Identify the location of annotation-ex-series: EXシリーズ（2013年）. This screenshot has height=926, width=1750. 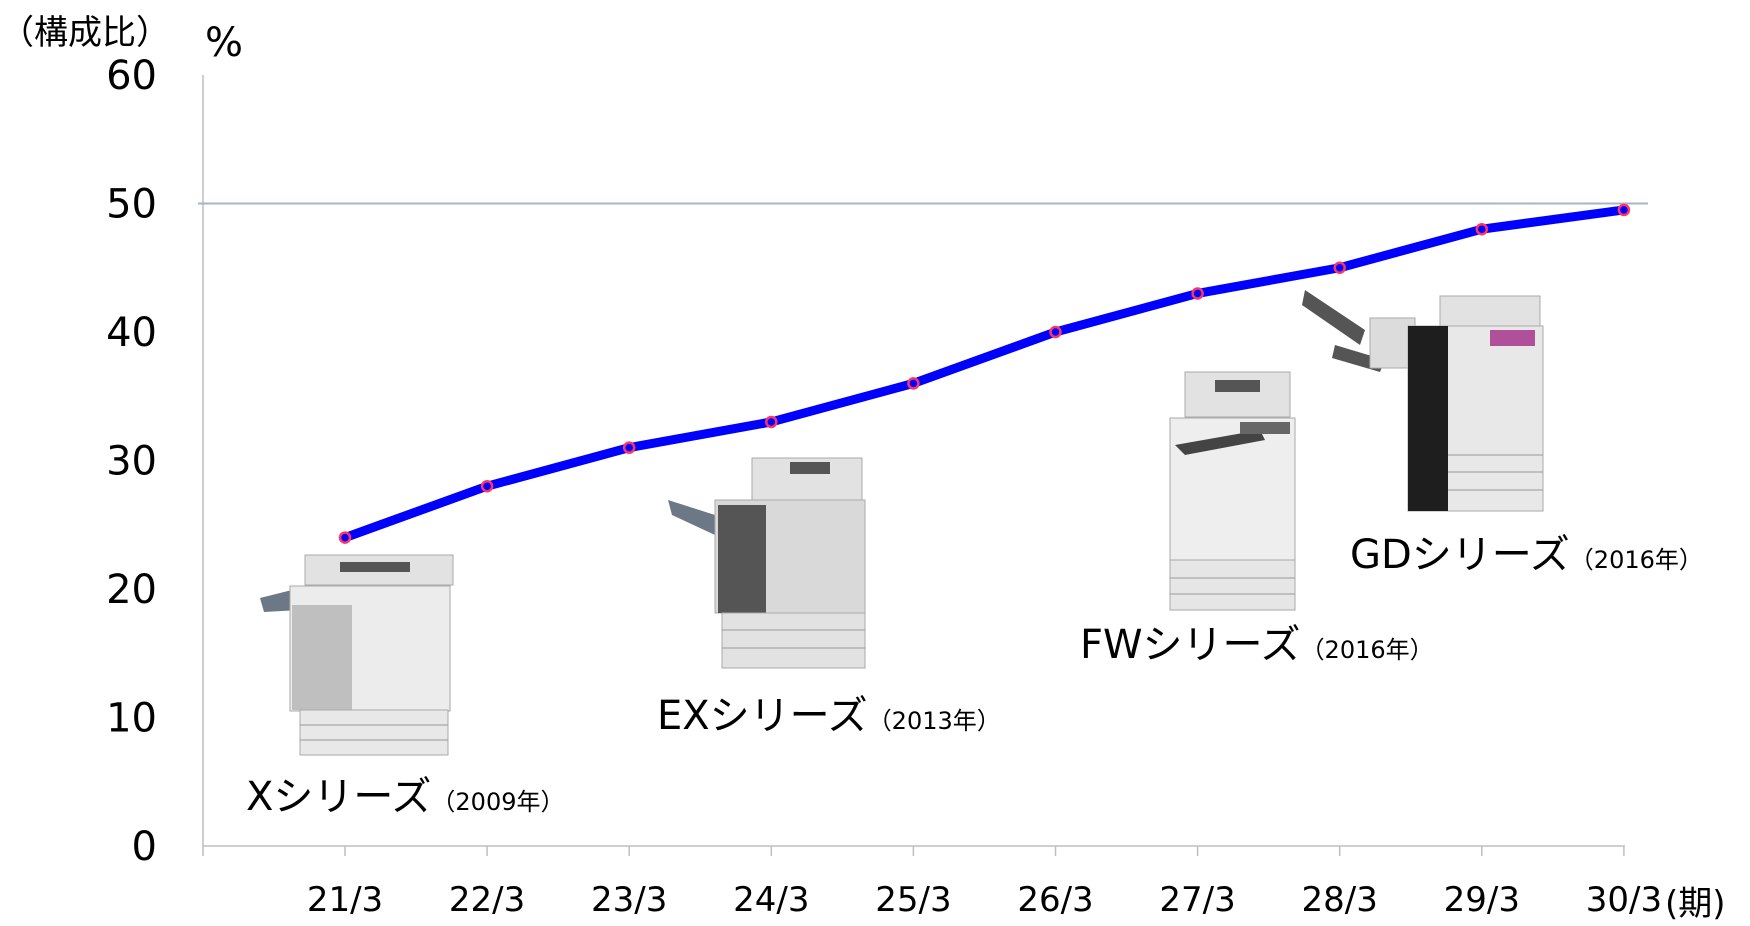
(829, 712).